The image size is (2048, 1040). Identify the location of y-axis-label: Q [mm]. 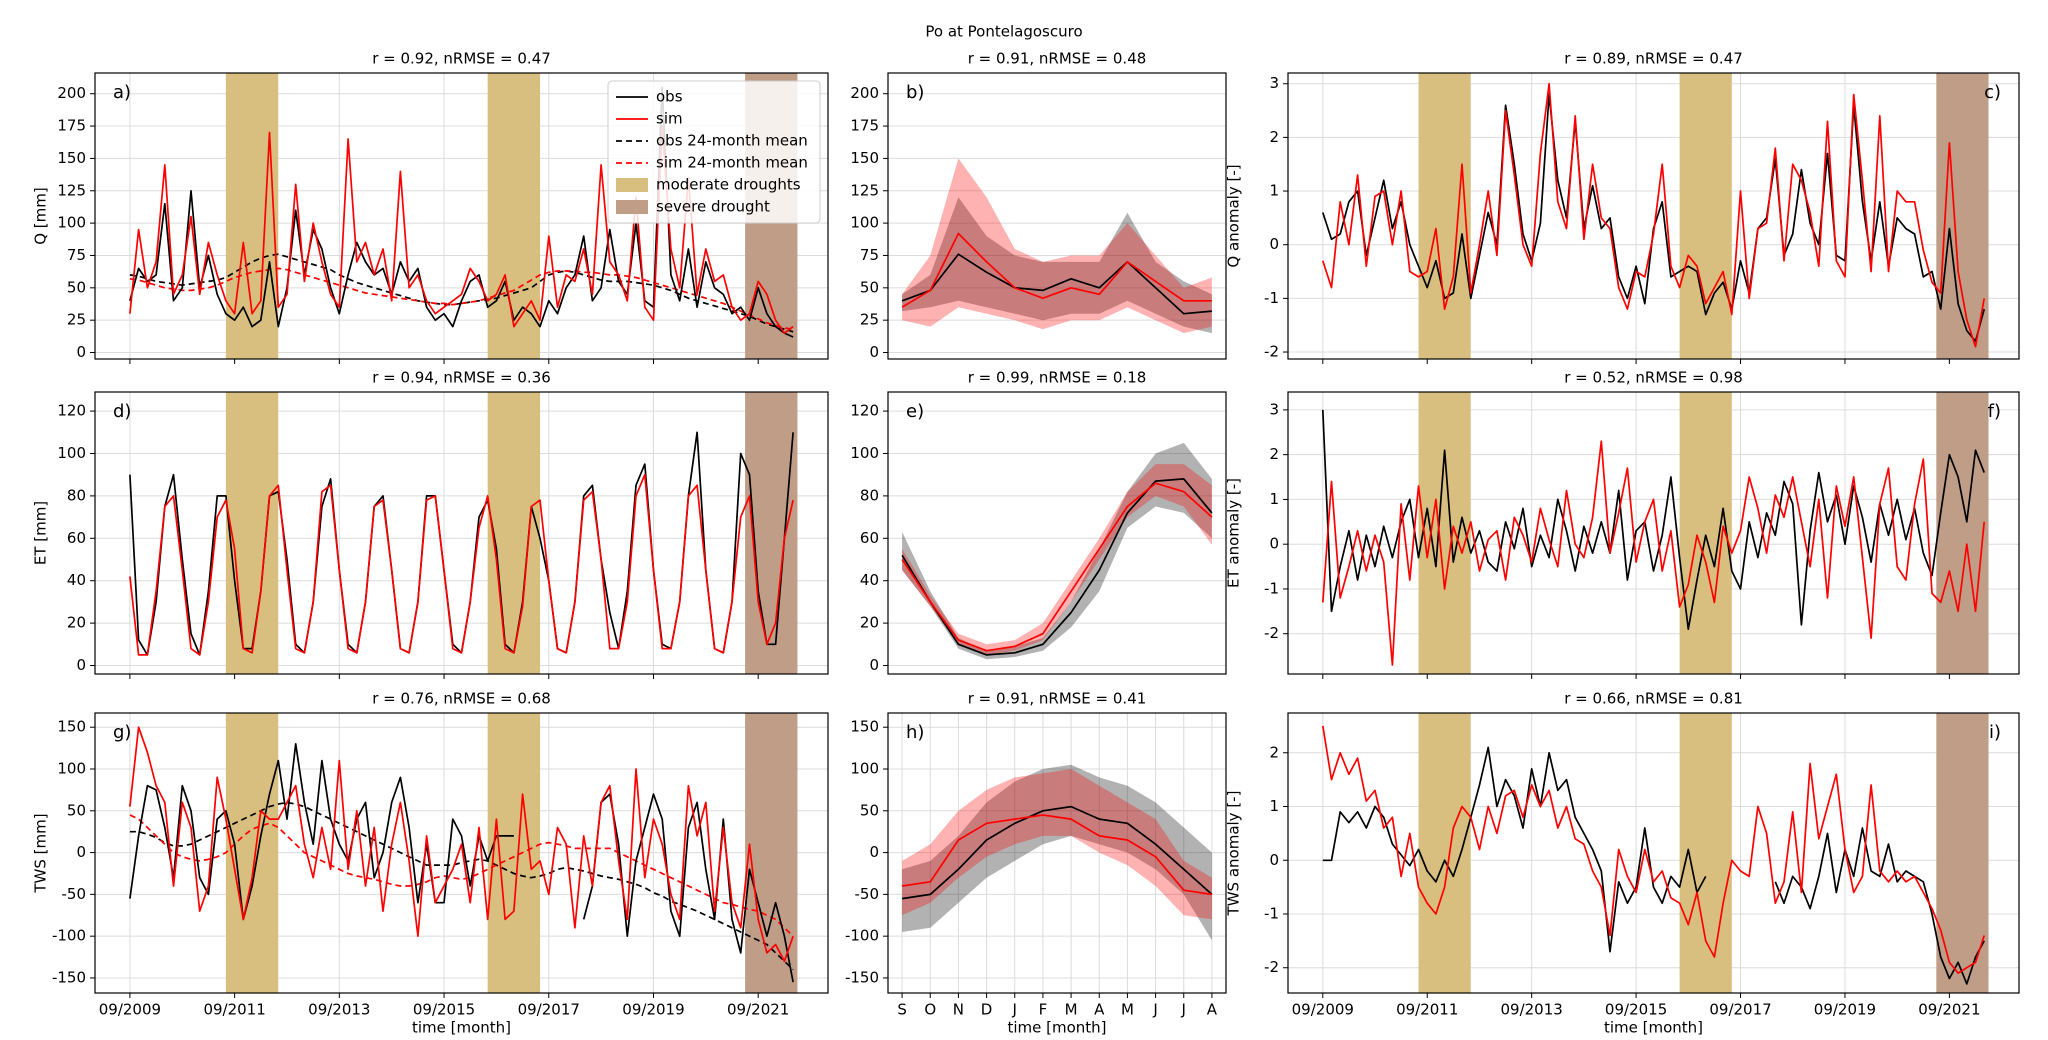
(41, 216).